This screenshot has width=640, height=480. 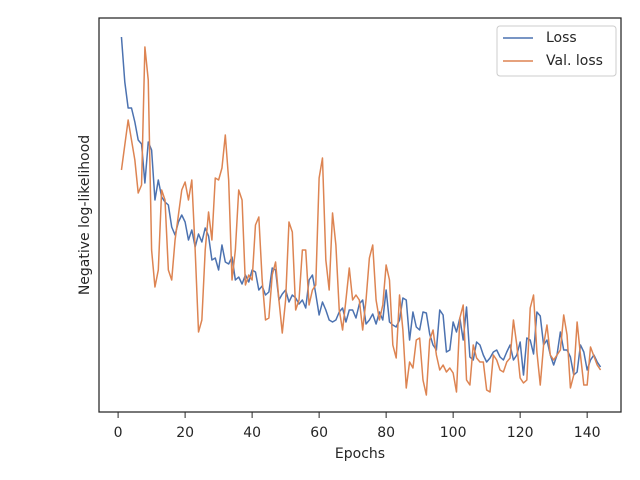 What do you see at coordinates (561, 38) in the screenshot?
I see `legend-label: Loss` at bounding box center [561, 38].